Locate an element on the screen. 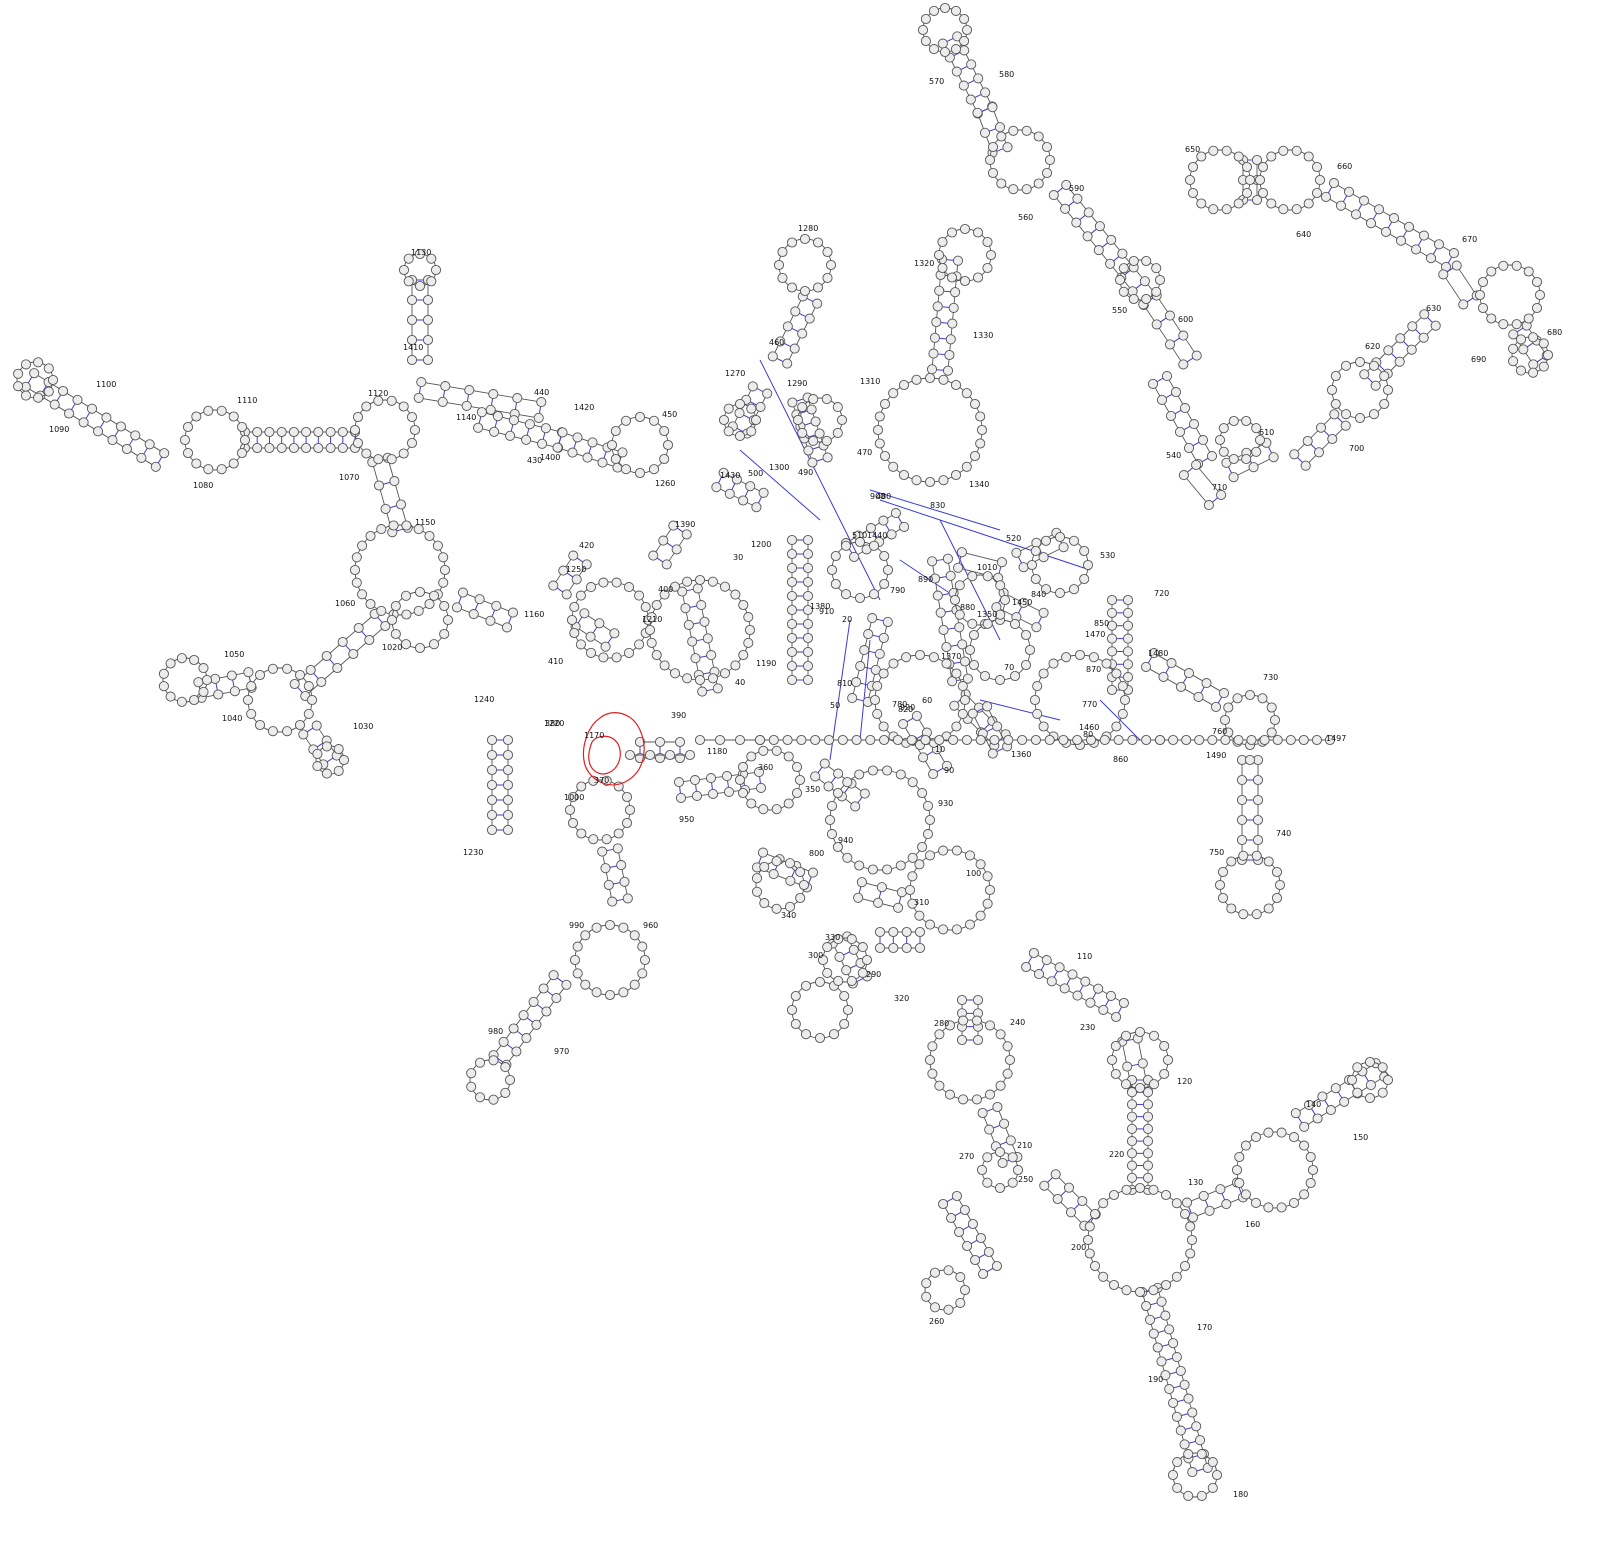  position-label: 540 is located at coordinates (1173, 455).